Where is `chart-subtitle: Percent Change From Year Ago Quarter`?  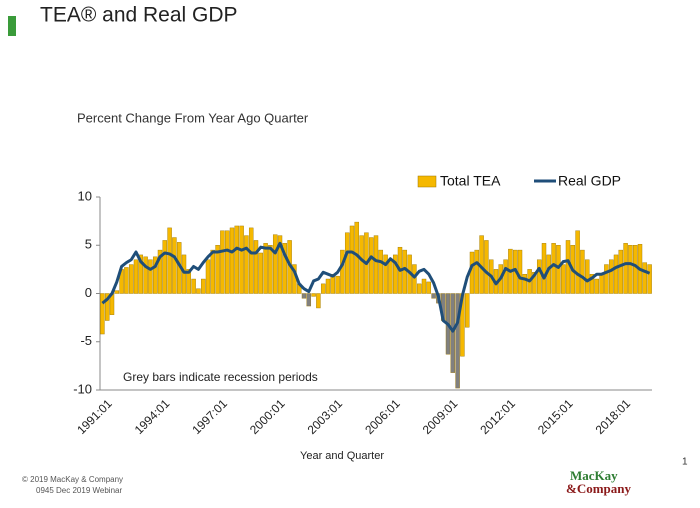
chart-subtitle: Percent Change From Year Ago Quarter is located at coordinates (193, 117).